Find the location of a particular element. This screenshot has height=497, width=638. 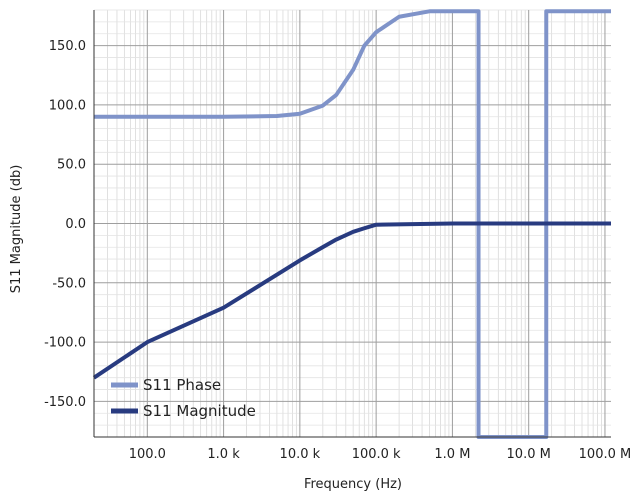

y-tick-label: -100.0 is located at coordinates (65, 343).